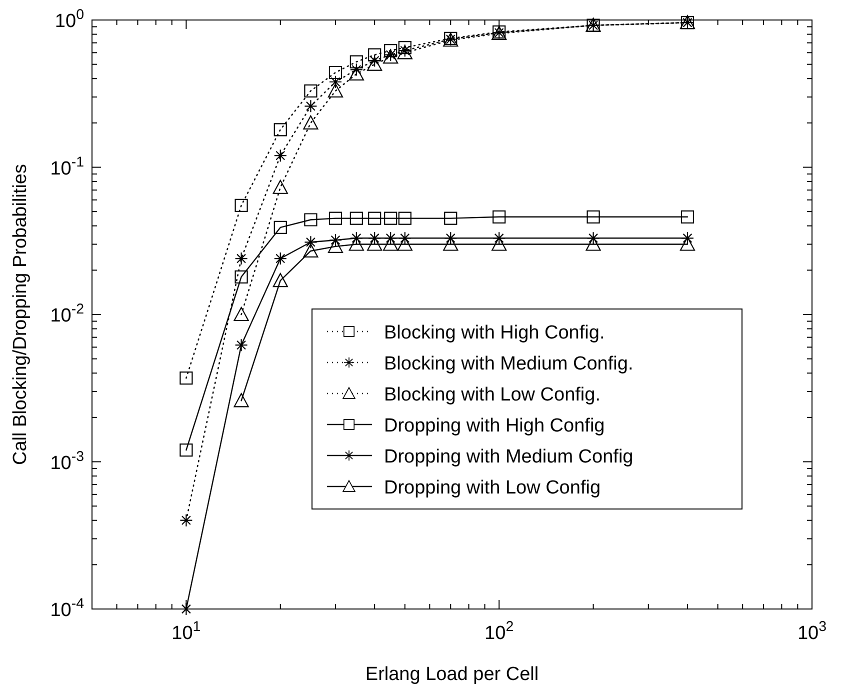 This screenshot has height=690, width=865. What do you see at coordinates (812, 631) in the screenshot?
I see `x-tick-label: 10$^{3}$` at bounding box center [812, 631].